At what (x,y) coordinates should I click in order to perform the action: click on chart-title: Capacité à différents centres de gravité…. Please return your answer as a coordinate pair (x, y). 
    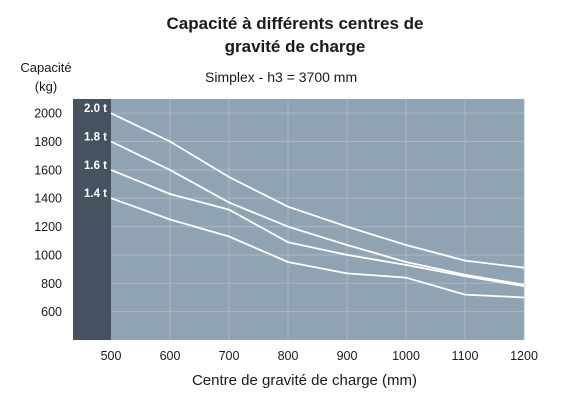
    Looking at the image, I should click on (295, 35).